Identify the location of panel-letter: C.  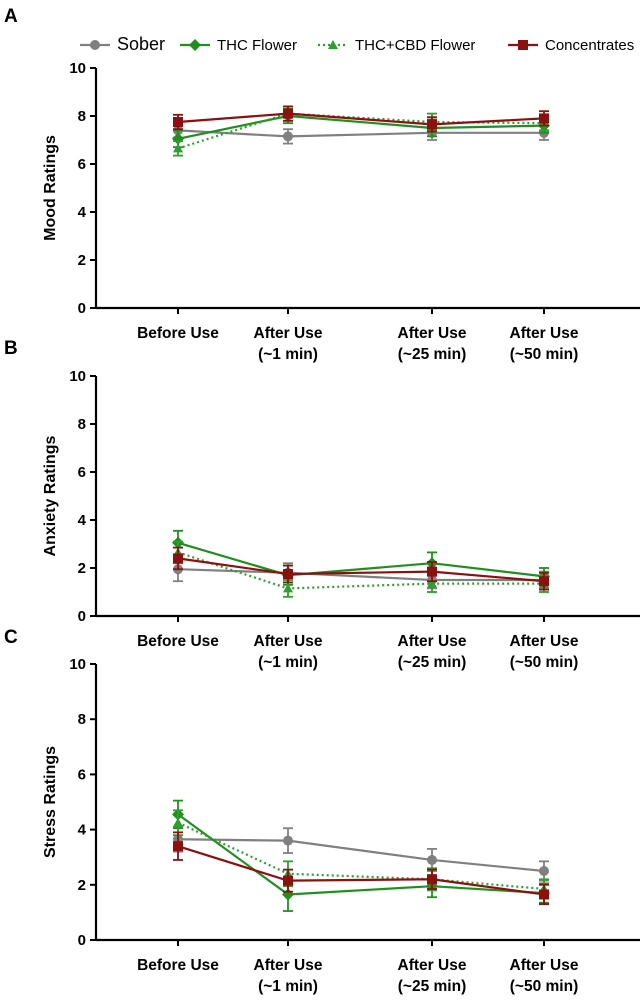
(11, 637).